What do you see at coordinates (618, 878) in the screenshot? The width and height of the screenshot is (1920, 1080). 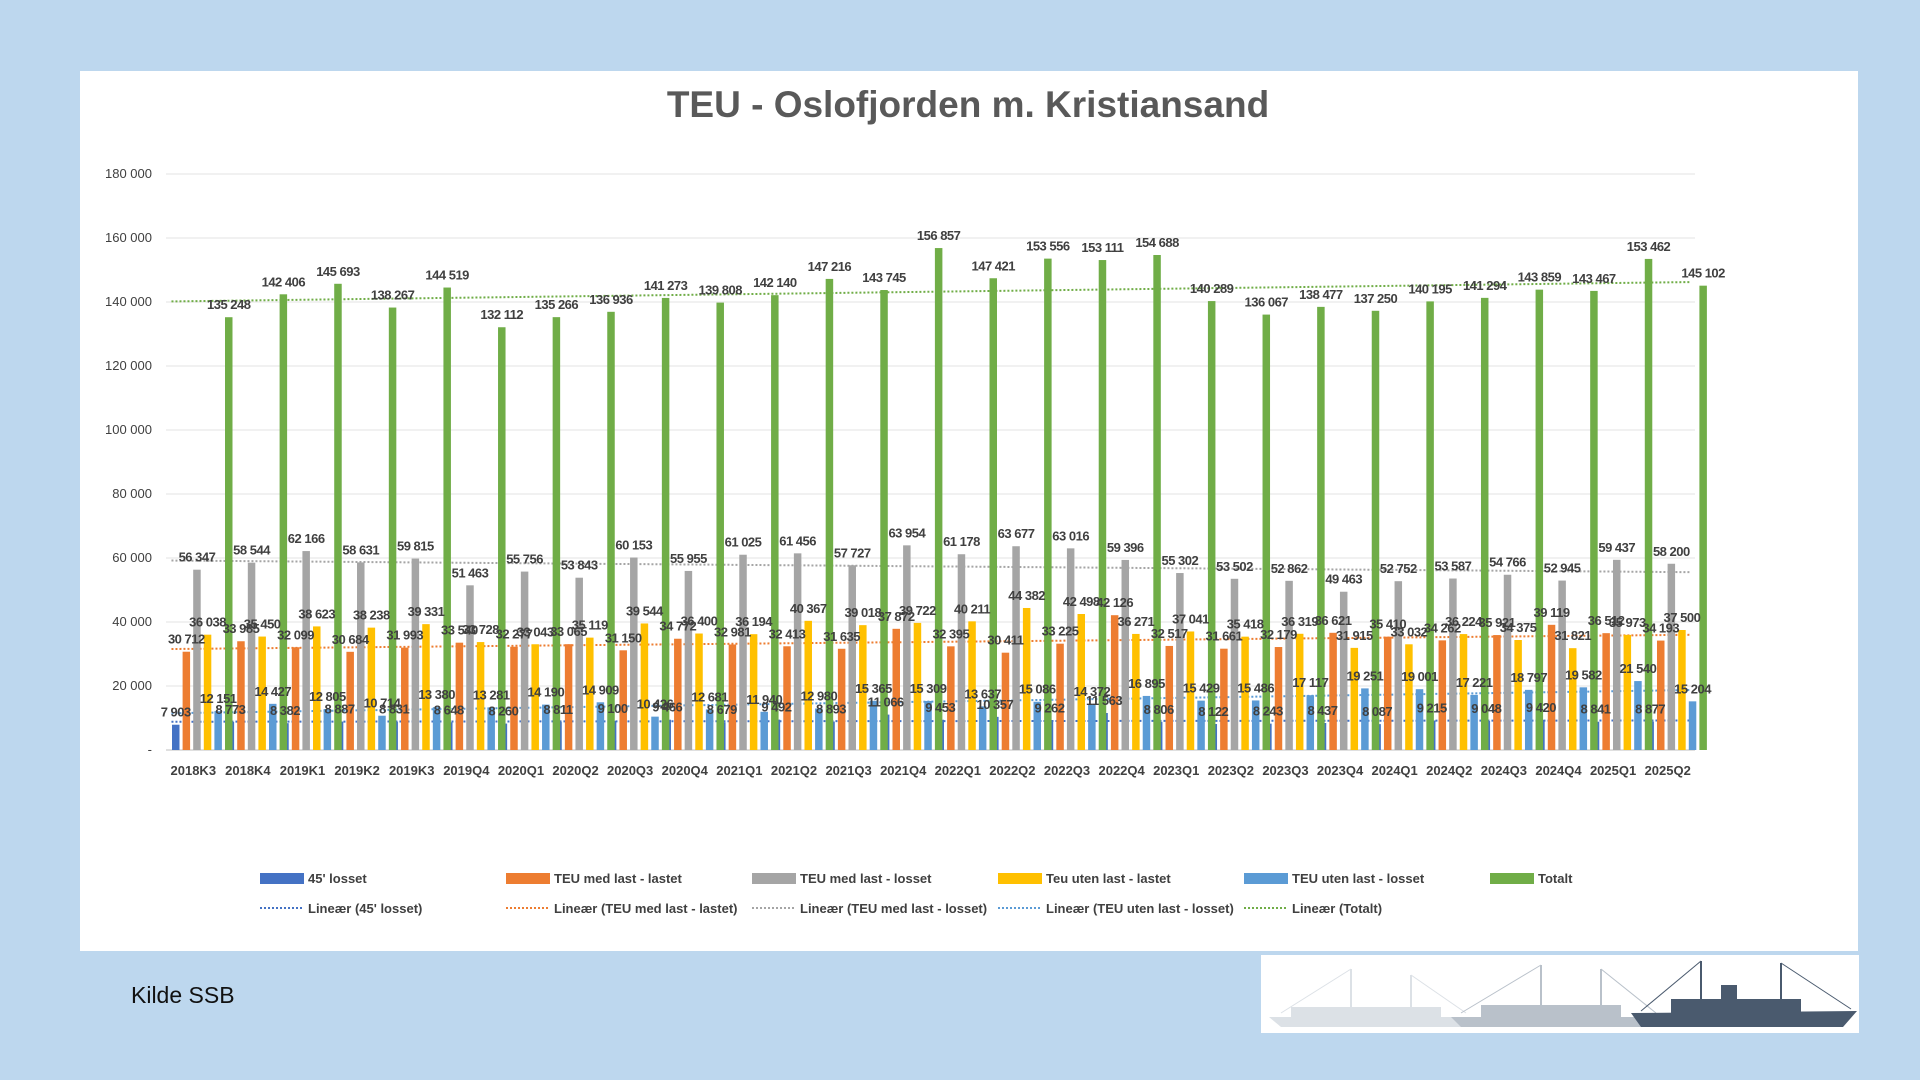 I see `legend-label: TEU med last - lastet` at bounding box center [618, 878].